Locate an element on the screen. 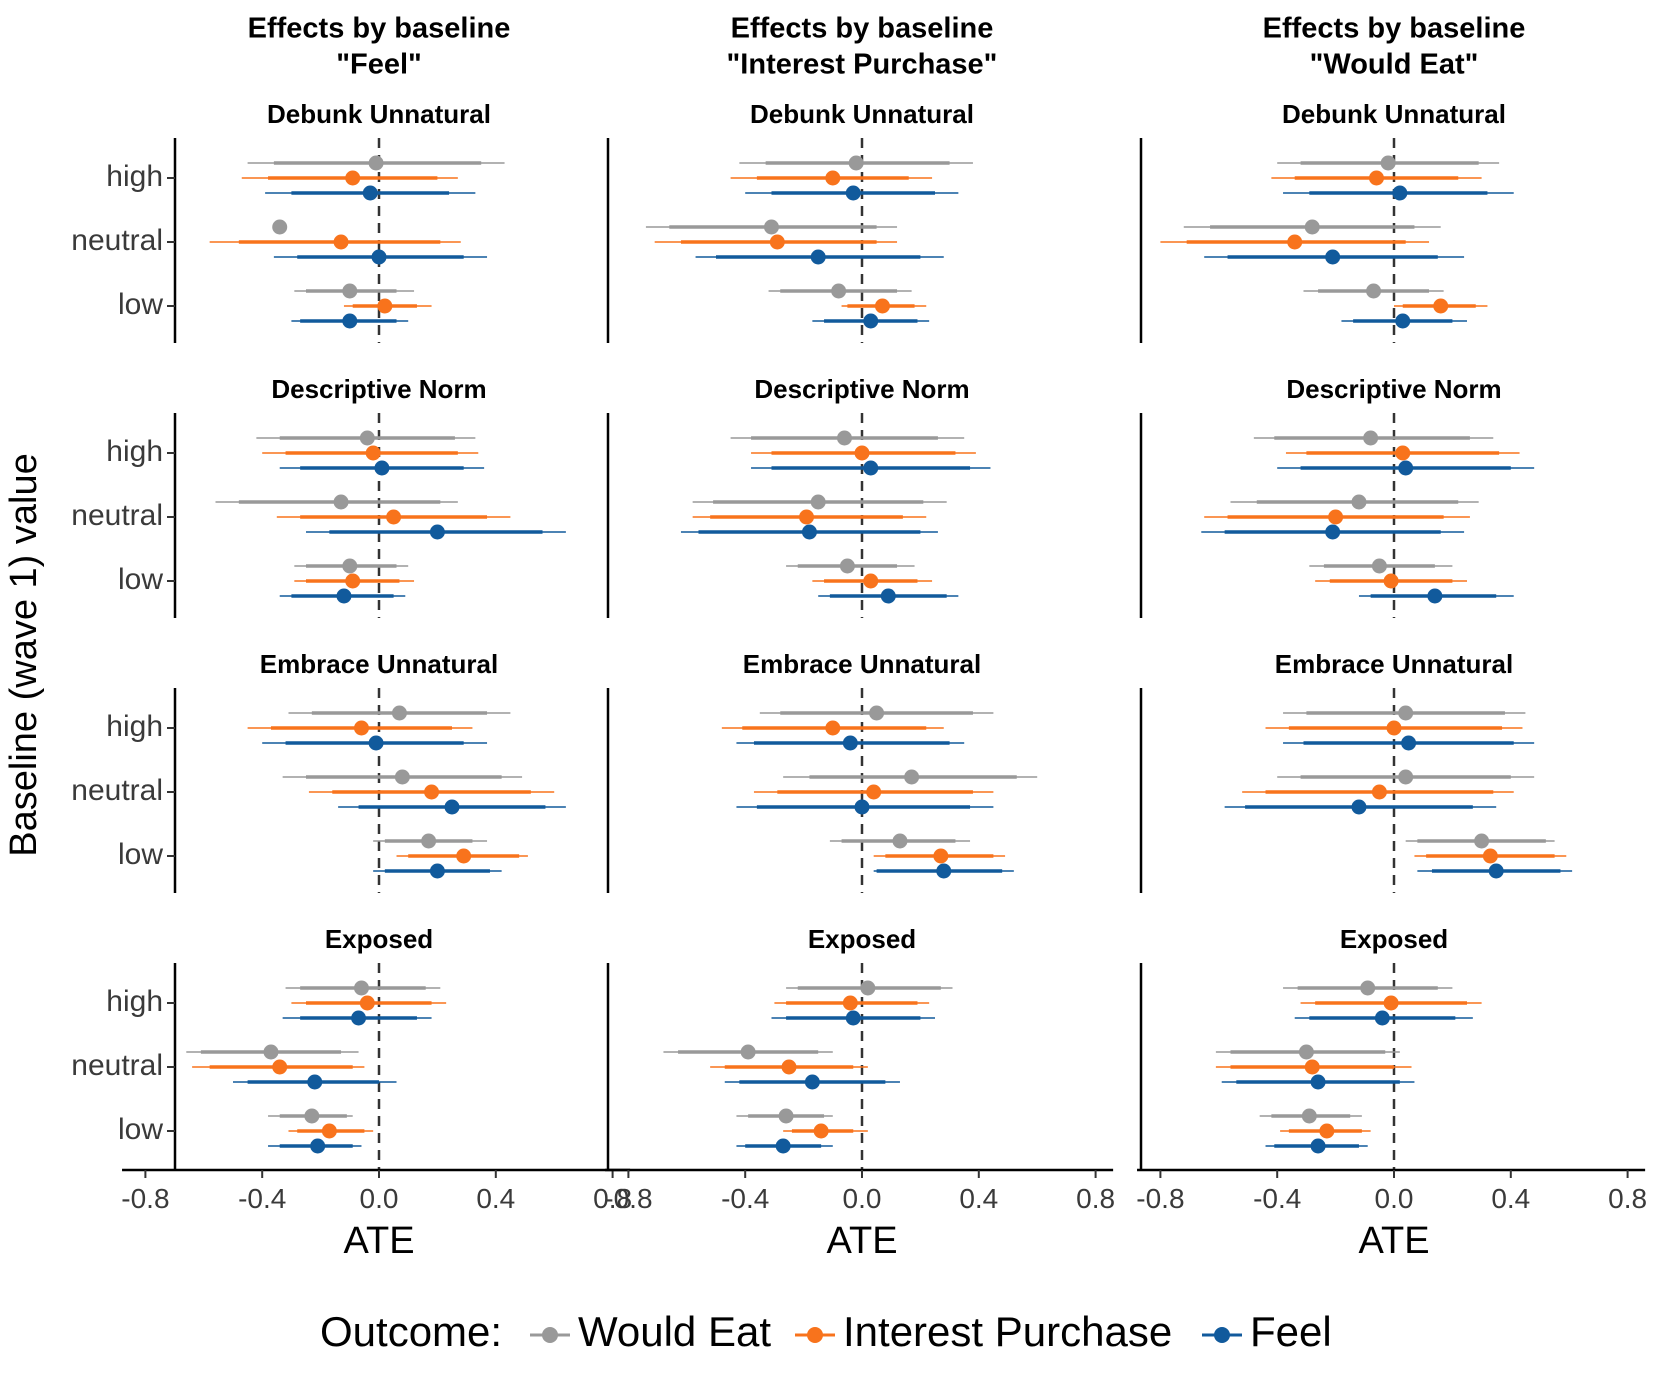 The image size is (1653, 1399). point-estimate-r0-c1-neutral-feel is located at coordinates (818, 257).